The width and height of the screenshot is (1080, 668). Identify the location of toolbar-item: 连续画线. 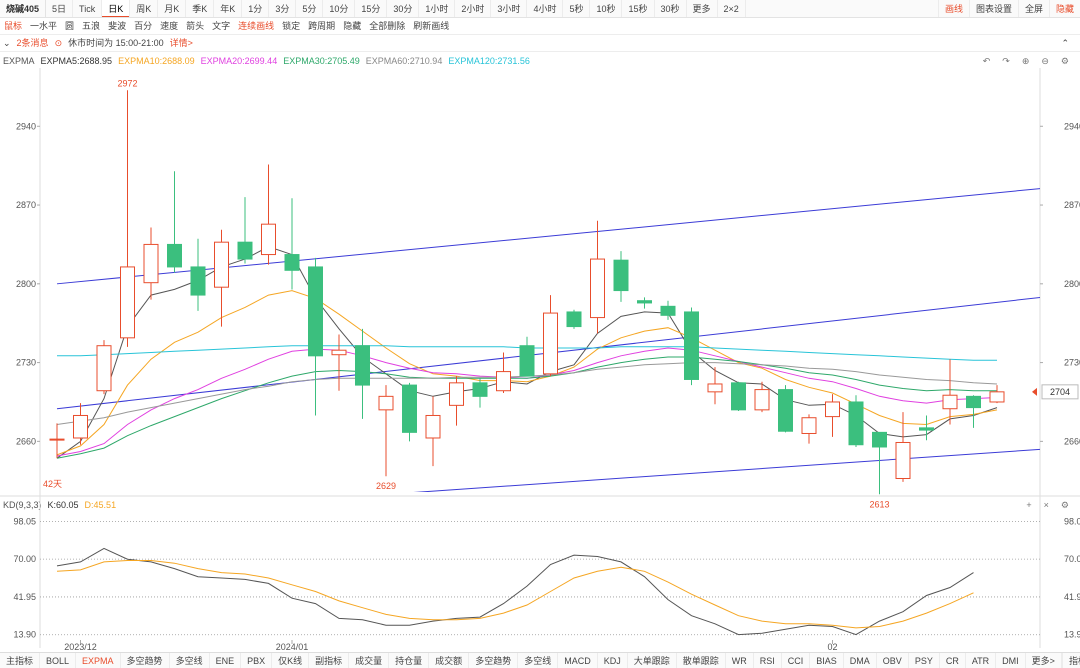
(256, 25).